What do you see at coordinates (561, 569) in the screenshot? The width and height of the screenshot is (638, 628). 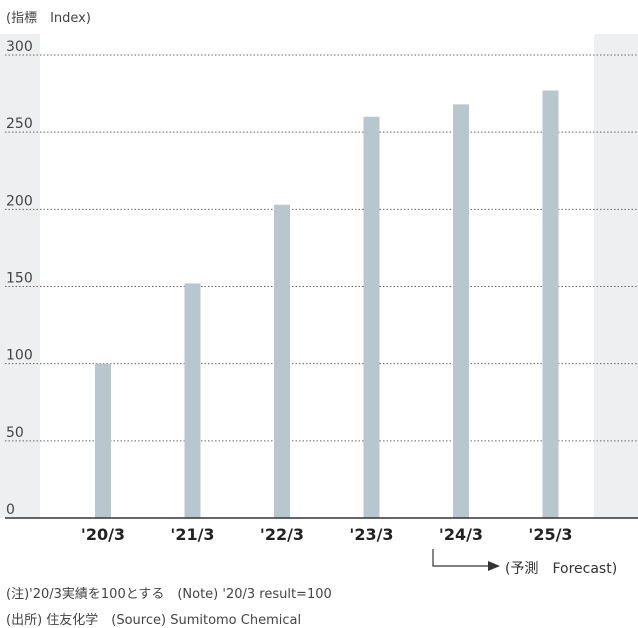 I see `forecast-label: (予測 Forecast)` at bounding box center [561, 569].